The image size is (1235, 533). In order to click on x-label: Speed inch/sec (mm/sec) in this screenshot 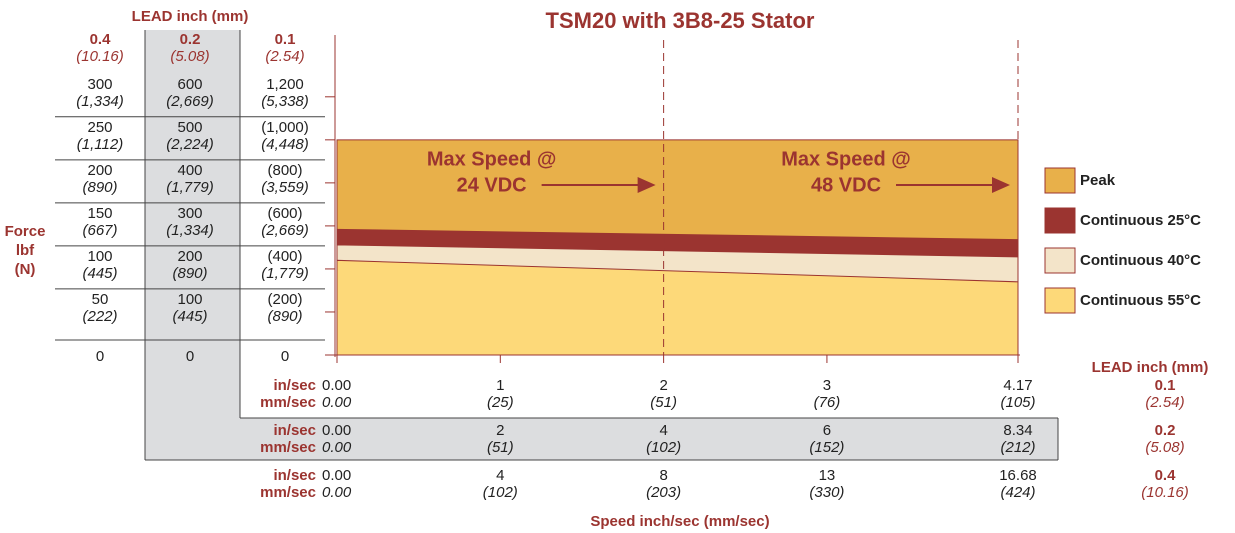, I will do `click(679, 521)`.